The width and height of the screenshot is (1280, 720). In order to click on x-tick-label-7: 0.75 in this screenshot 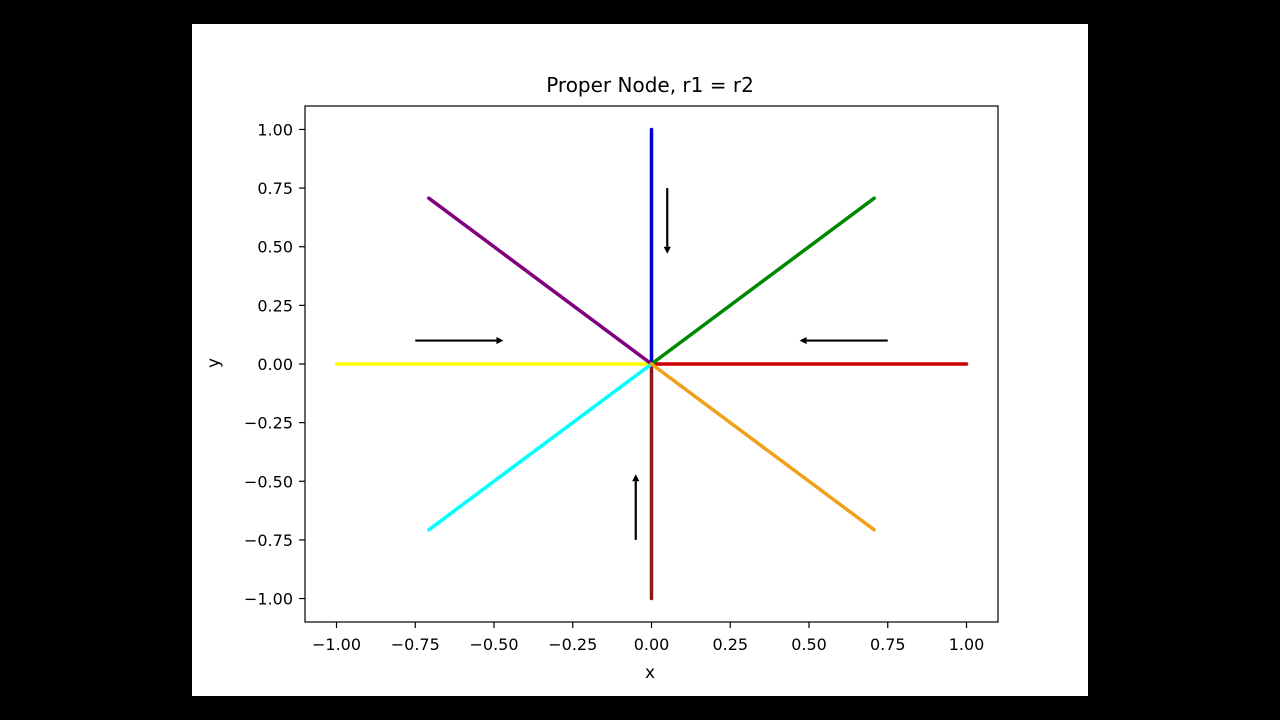, I will do `click(888, 644)`.